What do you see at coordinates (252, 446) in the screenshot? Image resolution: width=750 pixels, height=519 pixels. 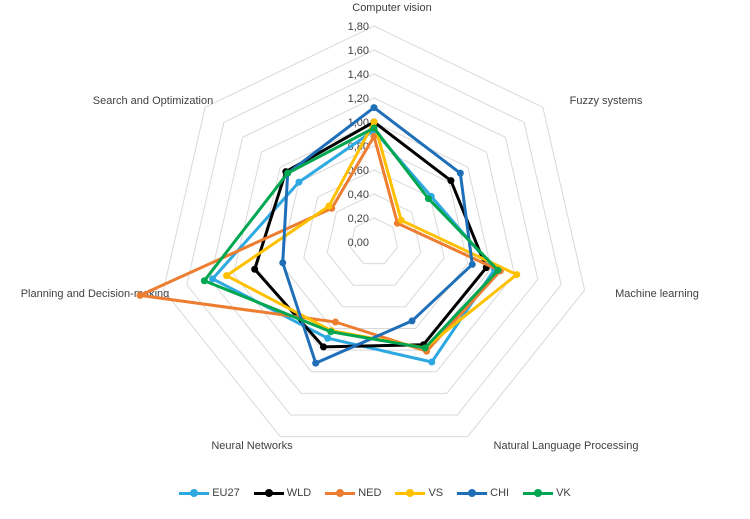 I see `category-label: Neural Networks` at bounding box center [252, 446].